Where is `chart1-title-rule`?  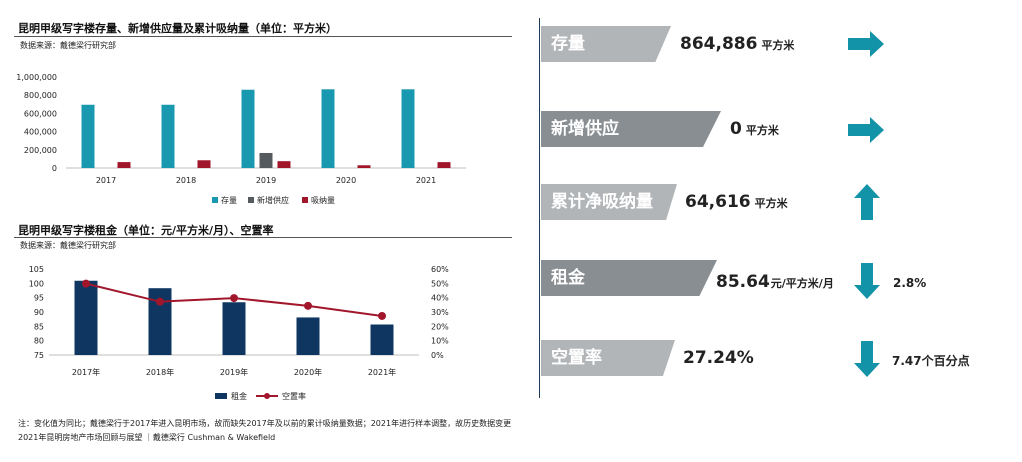 chart1-title-rule is located at coordinates (263, 36).